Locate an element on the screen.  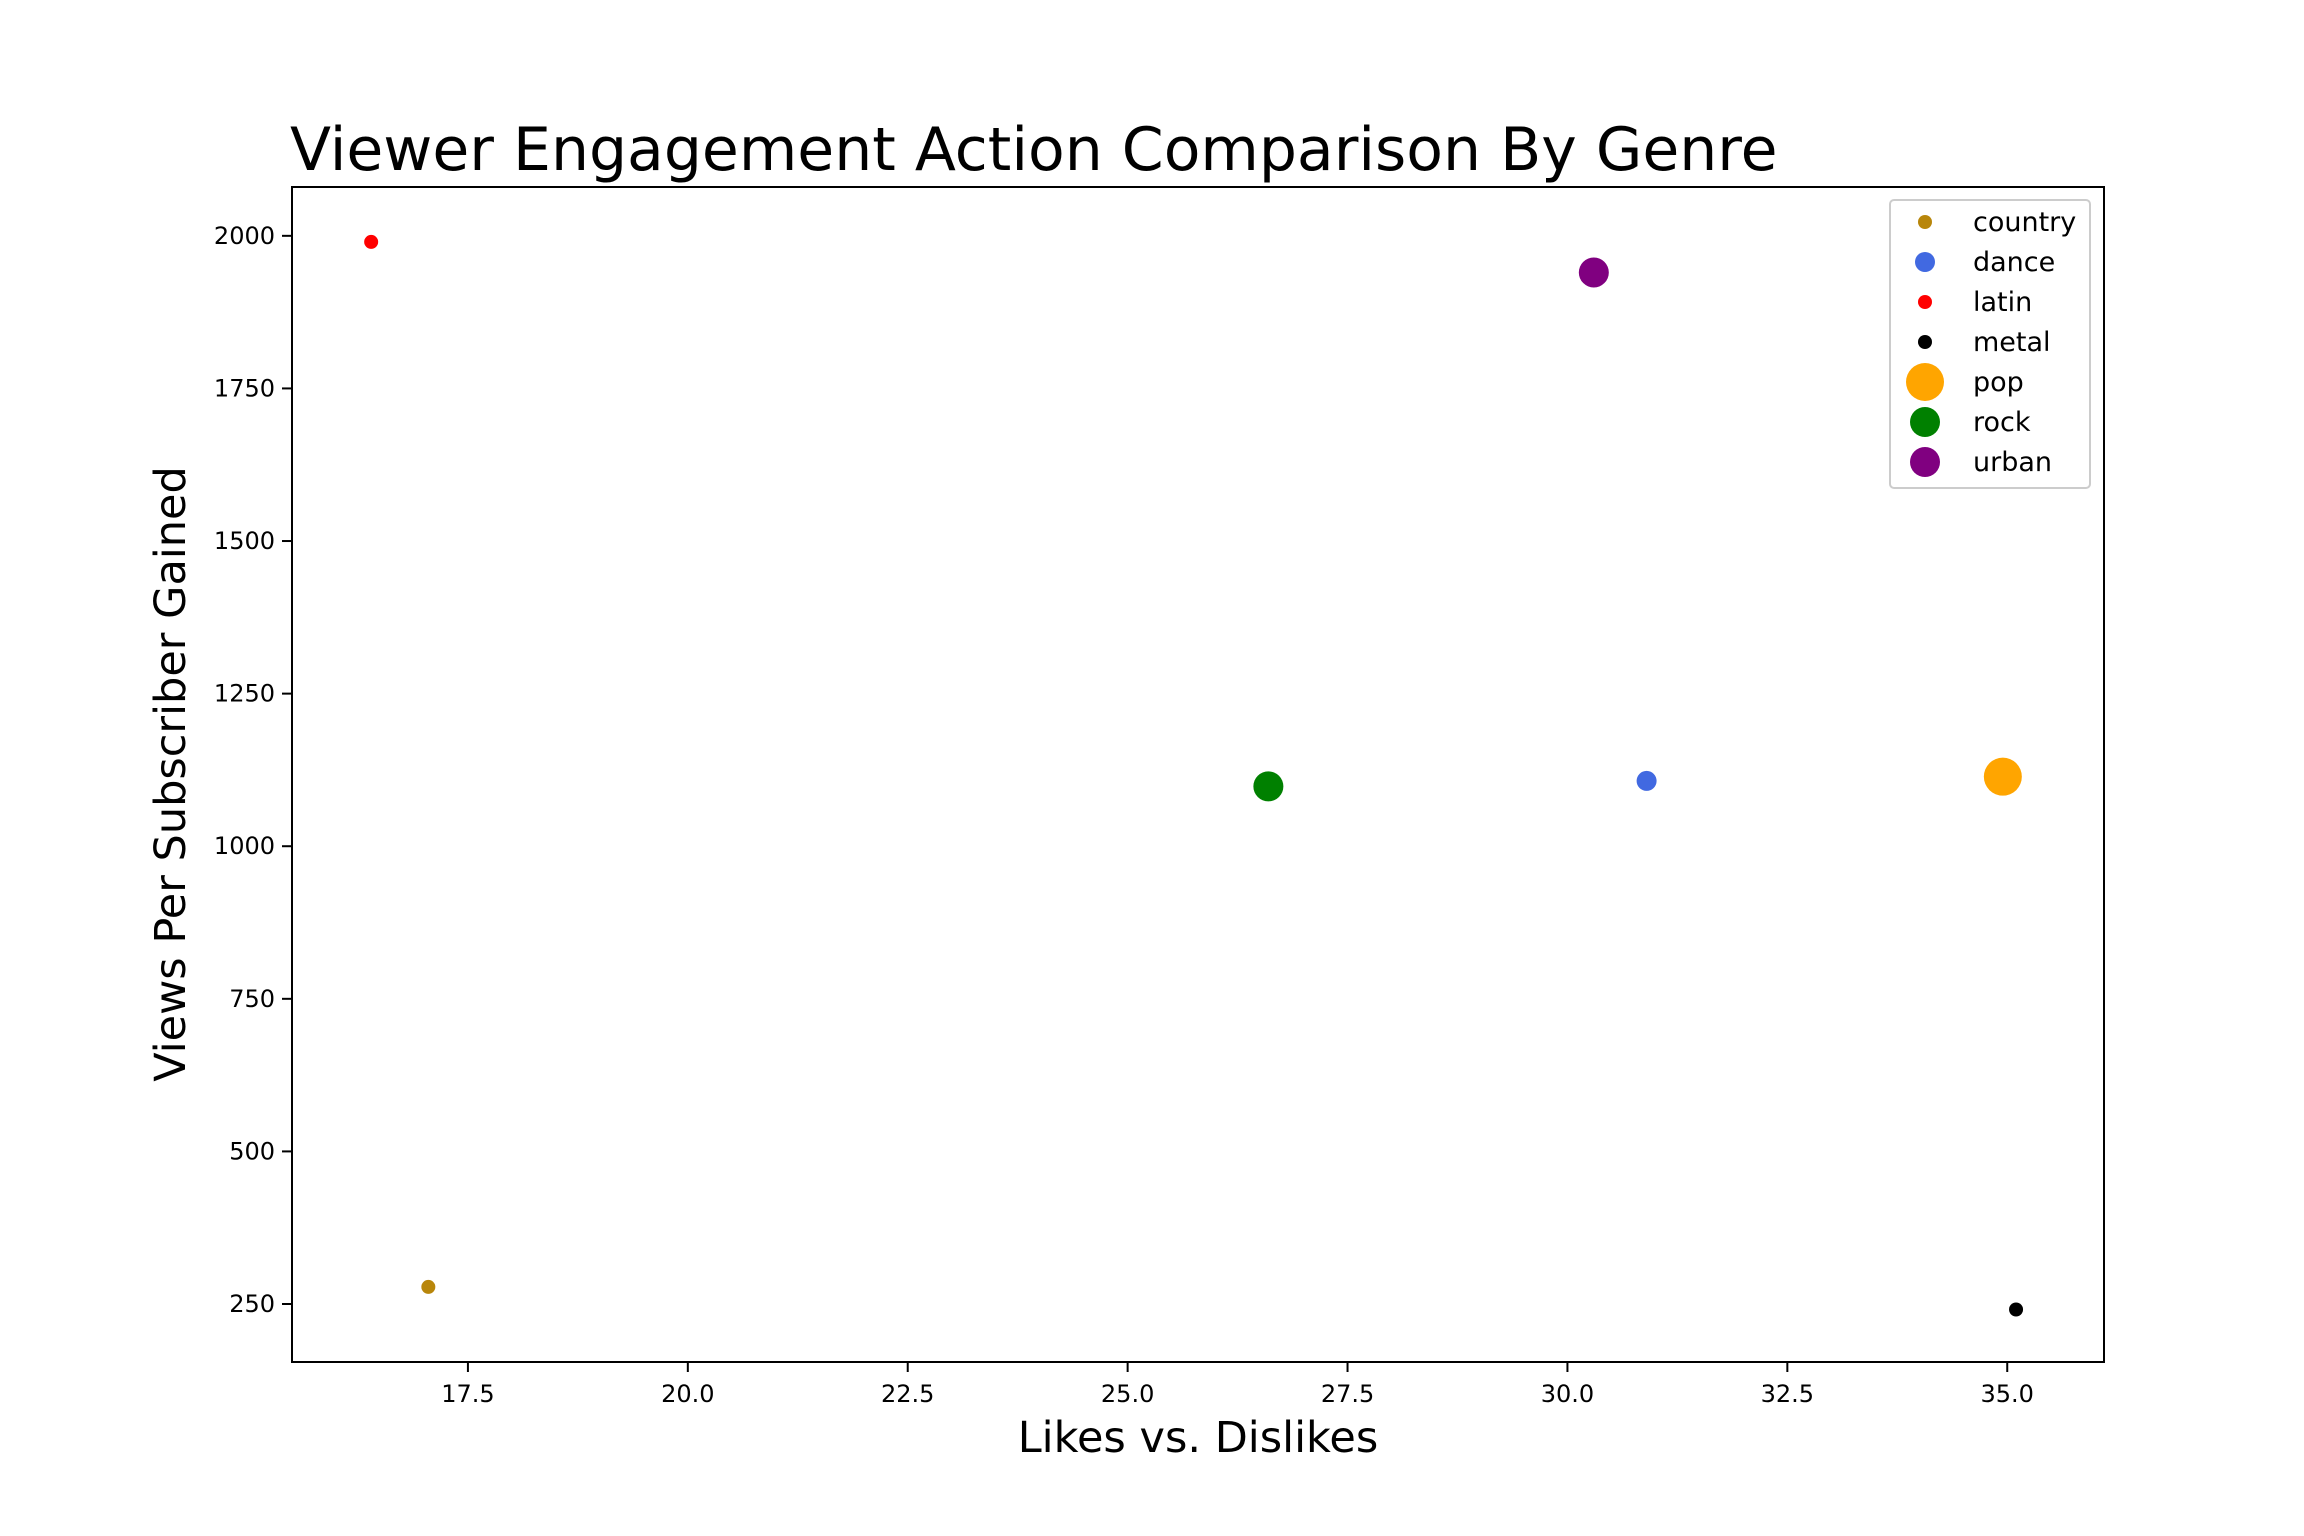
x-tick-label: 35.0 is located at coordinates (2007, 1394).